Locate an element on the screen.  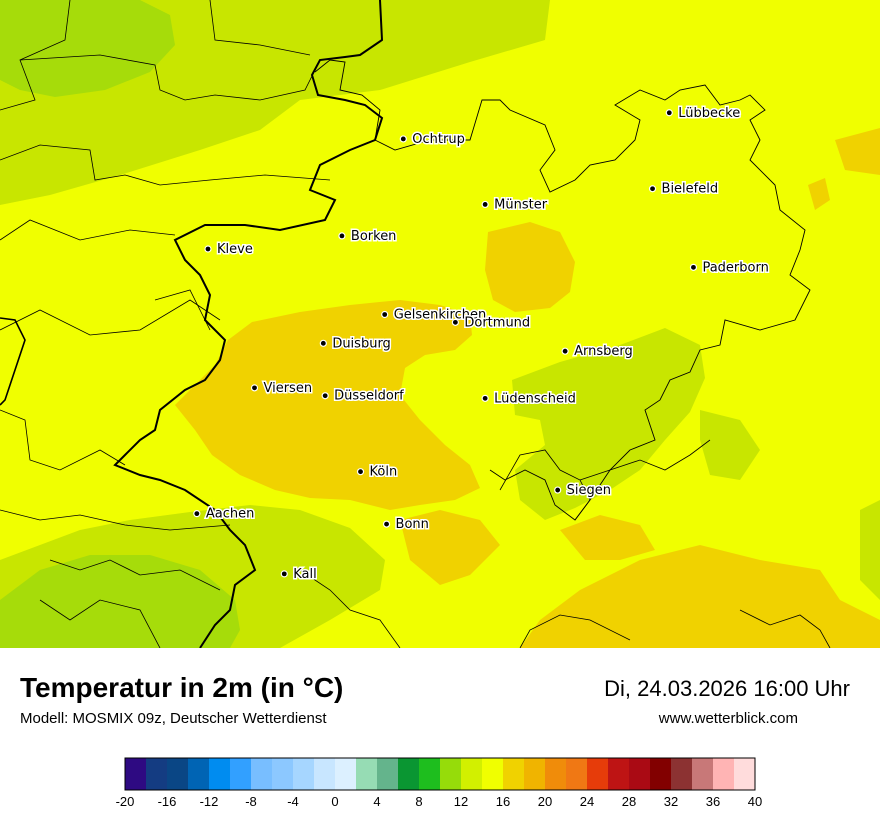
city-label-halo: Viersen is located at coordinates (288, 388).